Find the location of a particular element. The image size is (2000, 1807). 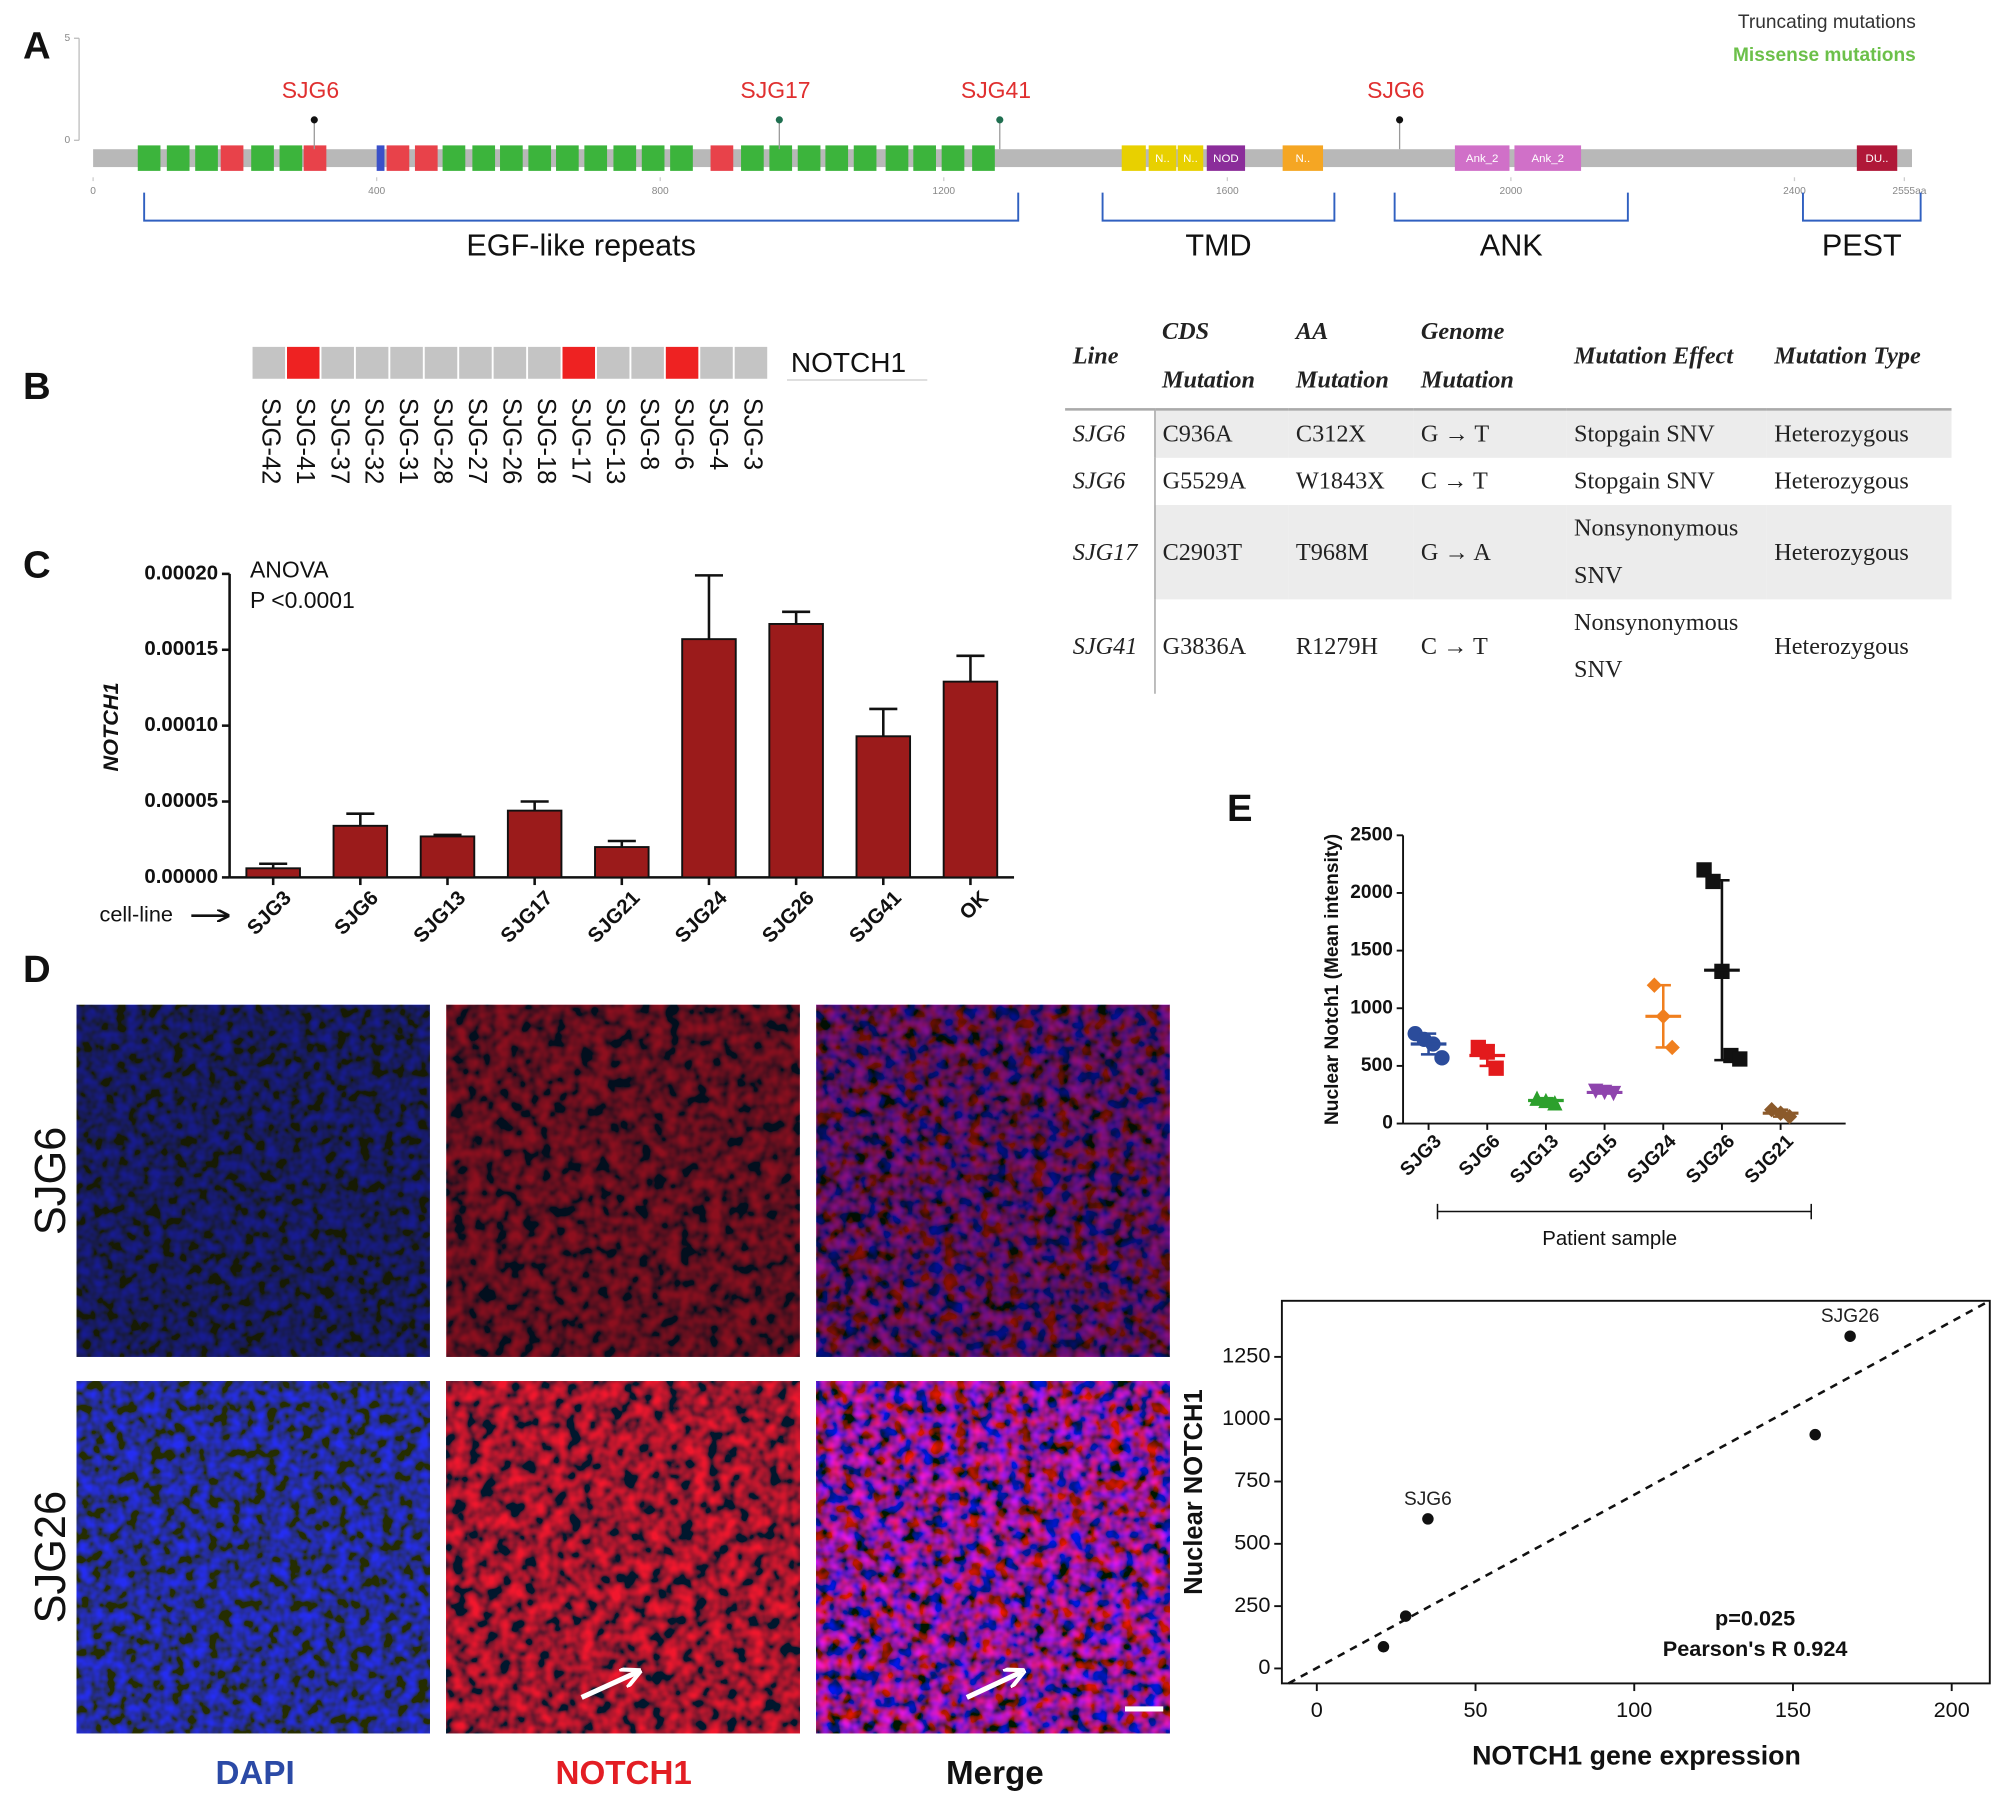

y-tick-label: 2000 is located at coordinates (1371, 892).